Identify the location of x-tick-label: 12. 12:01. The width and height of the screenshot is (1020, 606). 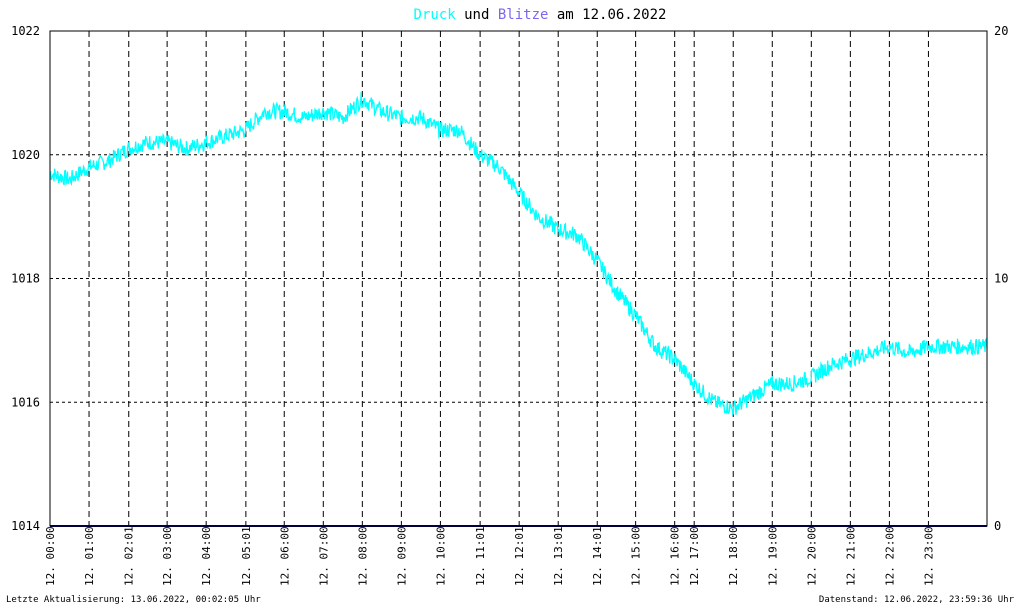
(519, 556).